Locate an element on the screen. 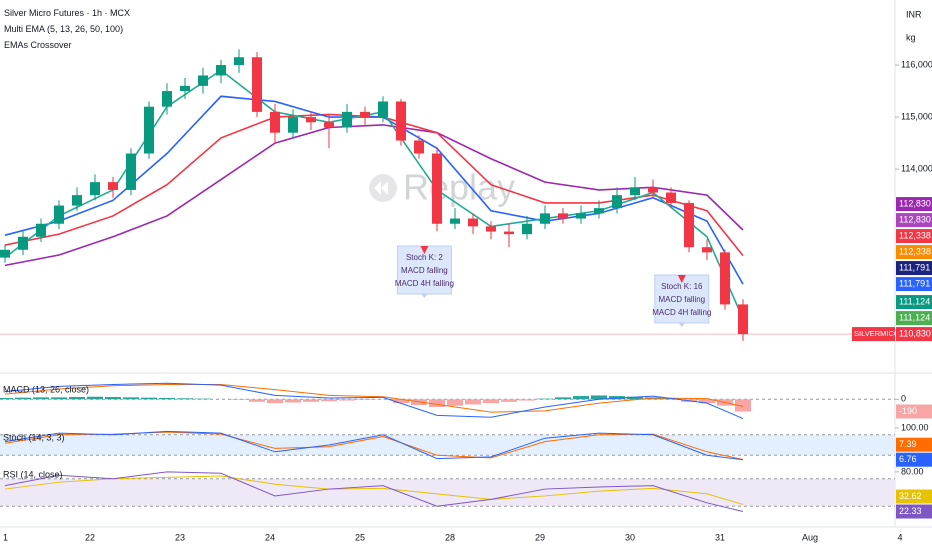 The image size is (932, 550). price-tag: 111,791 is located at coordinates (914, 267).